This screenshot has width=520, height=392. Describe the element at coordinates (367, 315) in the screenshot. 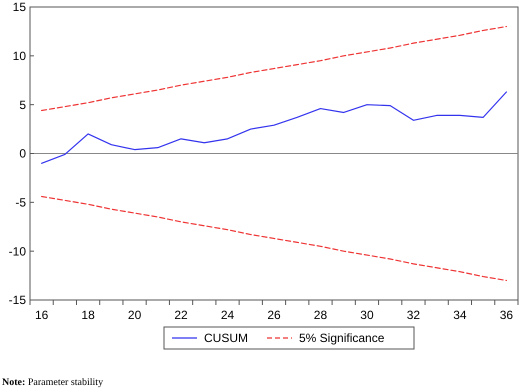

I see `x-tick-label: 30` at that location.